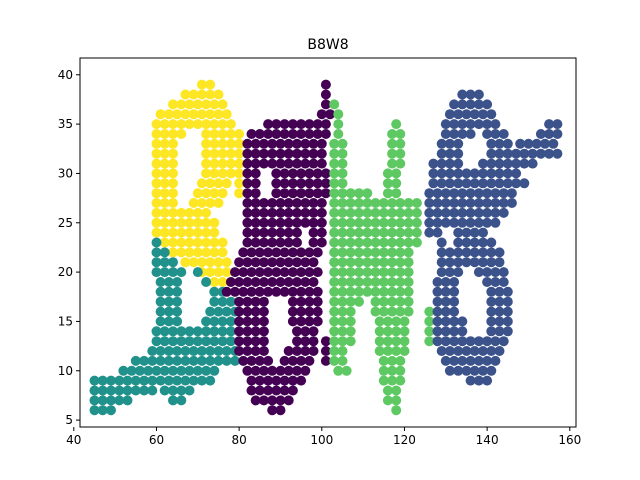 This screenshot has height=480, width=640. Describe the element at coordinates (65, 272) in the screenshot. I see `y-tick-label: 20` at that location.